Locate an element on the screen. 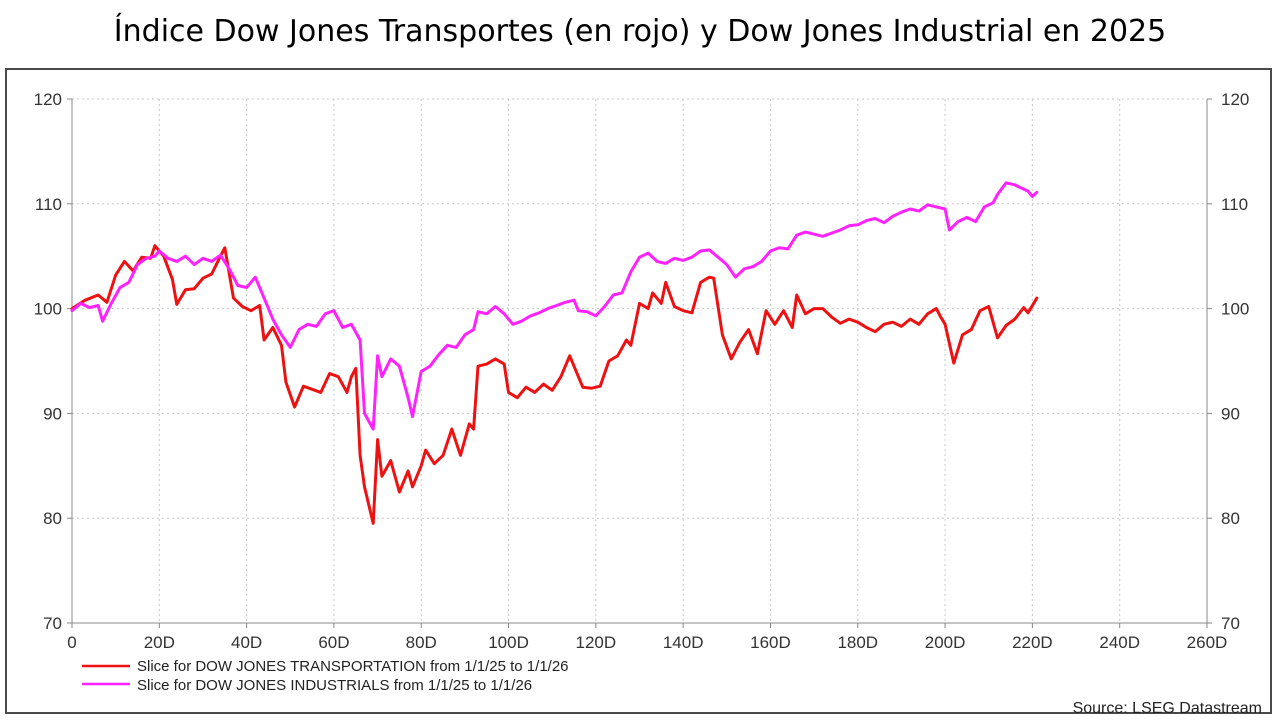 Image resolution: width=1280 pixels, height=720 pixels. x-tick-label: 0 is located at coordinates (71, 642).